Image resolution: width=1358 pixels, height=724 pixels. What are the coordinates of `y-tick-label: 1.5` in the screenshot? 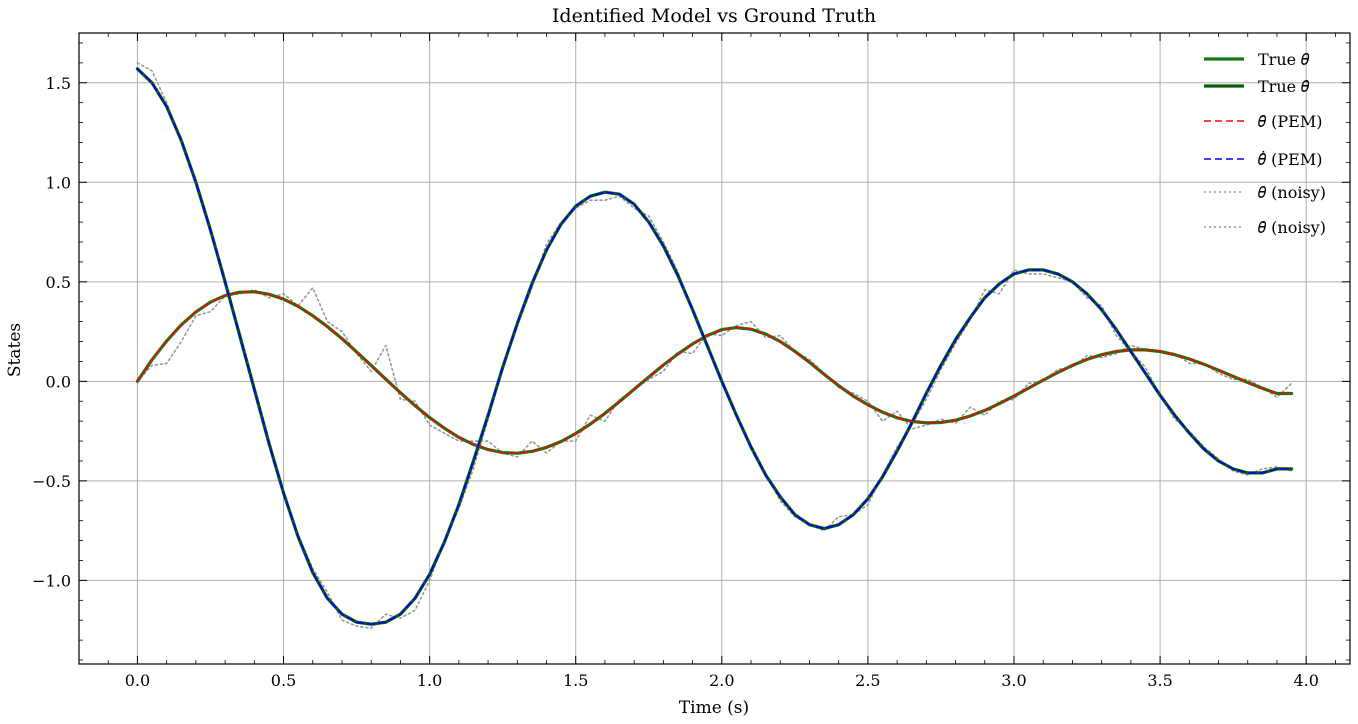 It's located at (58, 83).